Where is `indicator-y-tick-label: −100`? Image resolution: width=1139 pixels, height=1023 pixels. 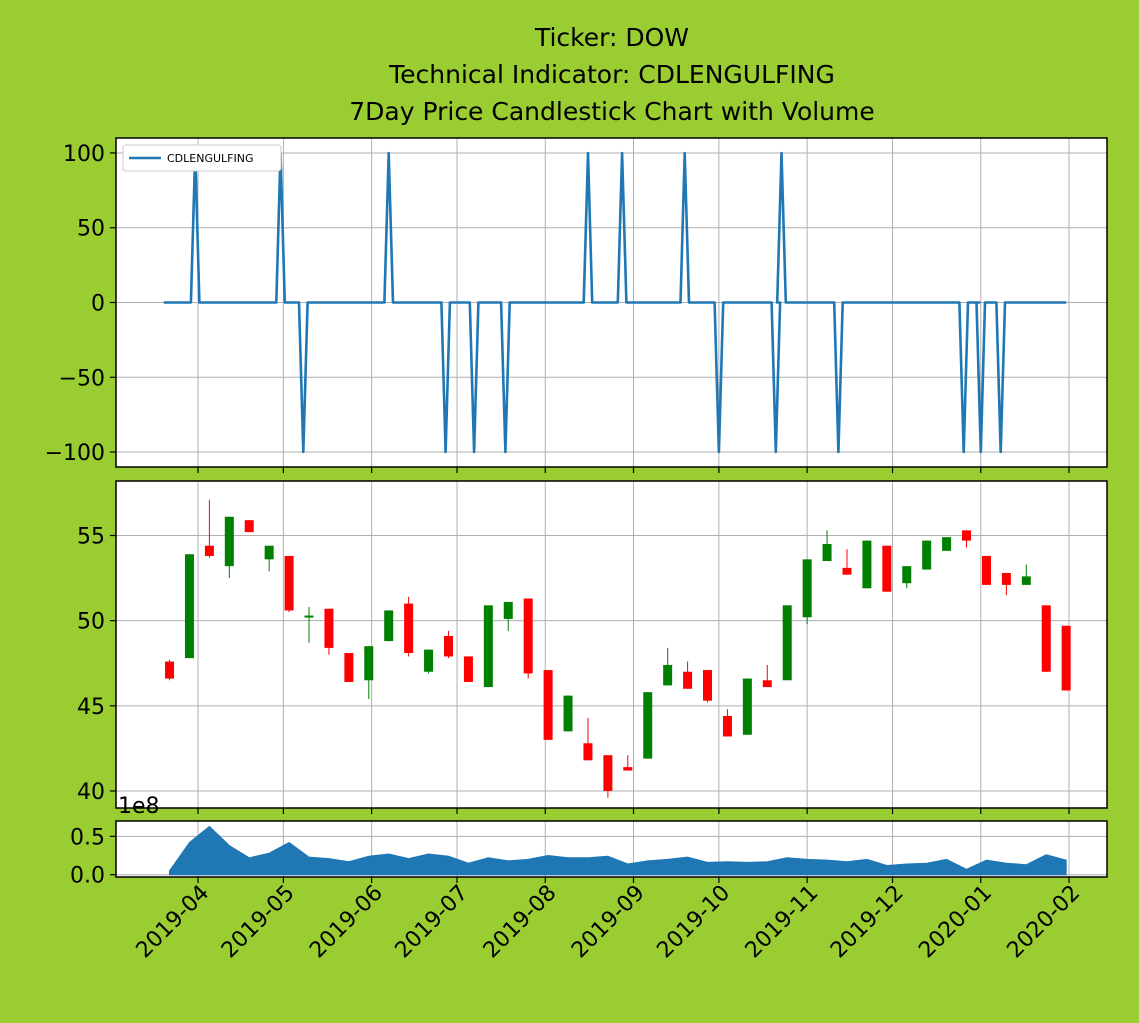
indicator-y-tick-label: −100 is located at coordinates (75, 453).